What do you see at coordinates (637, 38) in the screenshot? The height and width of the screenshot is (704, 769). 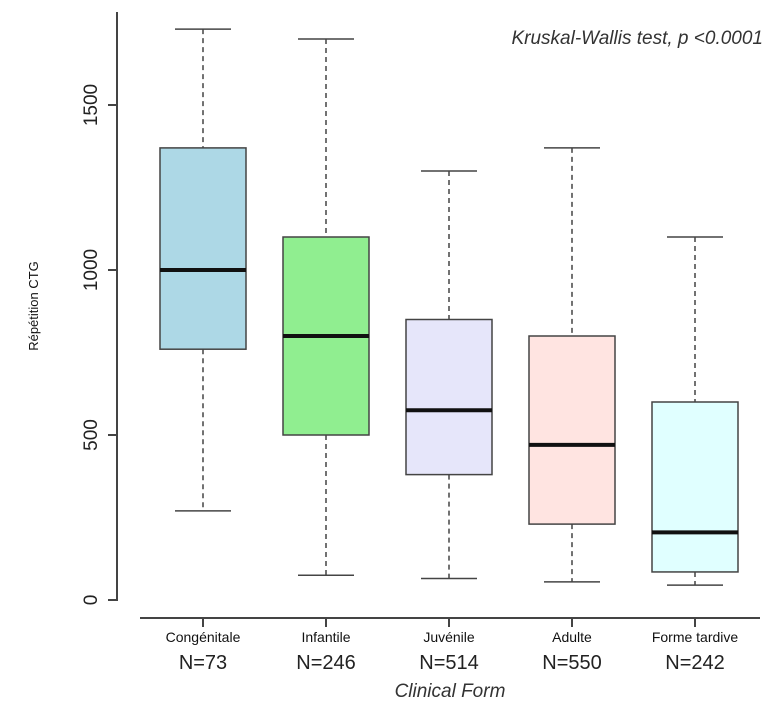 I see `kruskal-wallis-annotation: Kruskal-Wallis test, p <0.0001` at bounding box center [637, 38].